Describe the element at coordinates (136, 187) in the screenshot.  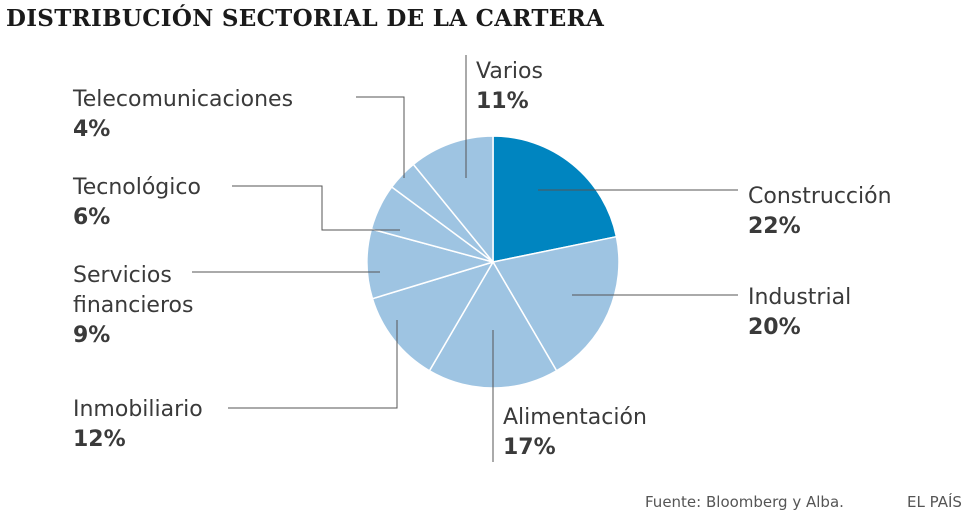
I see `slice-label-tecnologico: Tecnológico` at that location.